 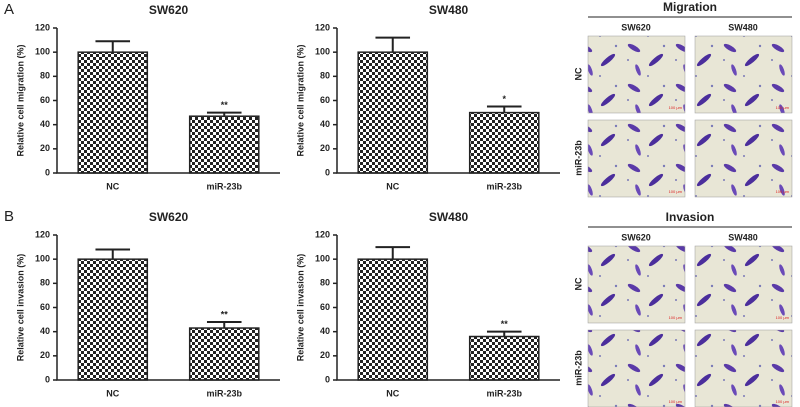 What do you see at coordinates (9, 9) in the screenshot?
I see `panel-label: A` at bounding box center [9, 9].